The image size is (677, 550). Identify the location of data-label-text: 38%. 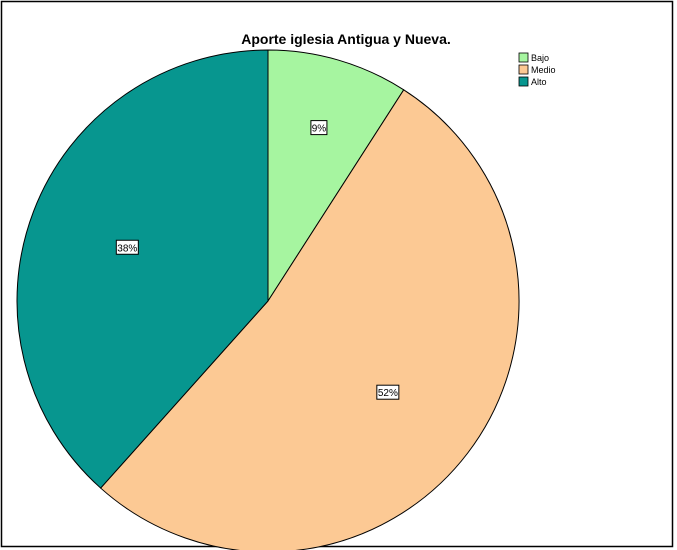
(127, 248).